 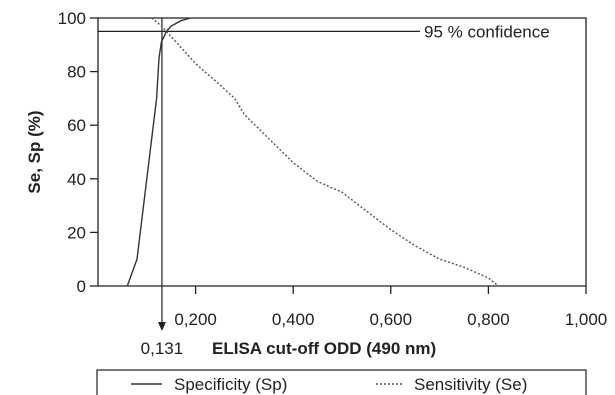 What do you see at coordinates (161, 326) in the screenshot?
I see `cutoff-arrowhead` at bounding box center [161, 326].